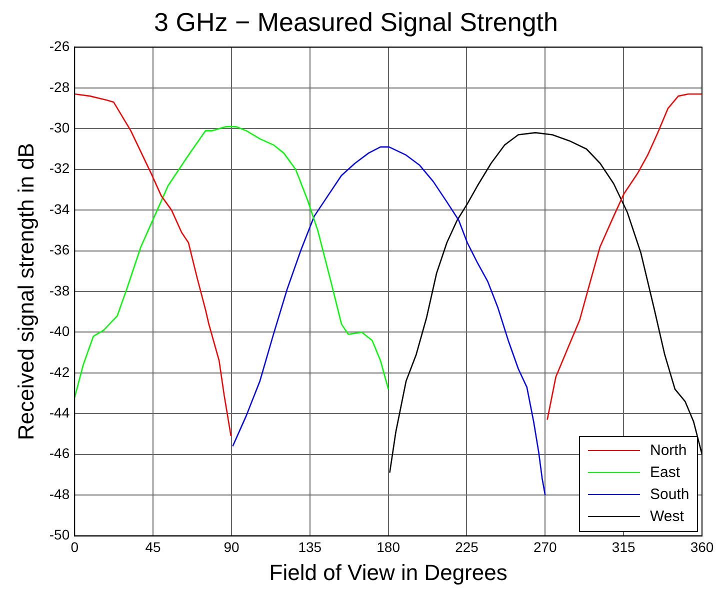 The height and width of the screenshot is (591, 718). What do you see at coordinates (467, 547) in the screenshot?
I see `x-tick-label: 225` at bounding box center [467, 547].